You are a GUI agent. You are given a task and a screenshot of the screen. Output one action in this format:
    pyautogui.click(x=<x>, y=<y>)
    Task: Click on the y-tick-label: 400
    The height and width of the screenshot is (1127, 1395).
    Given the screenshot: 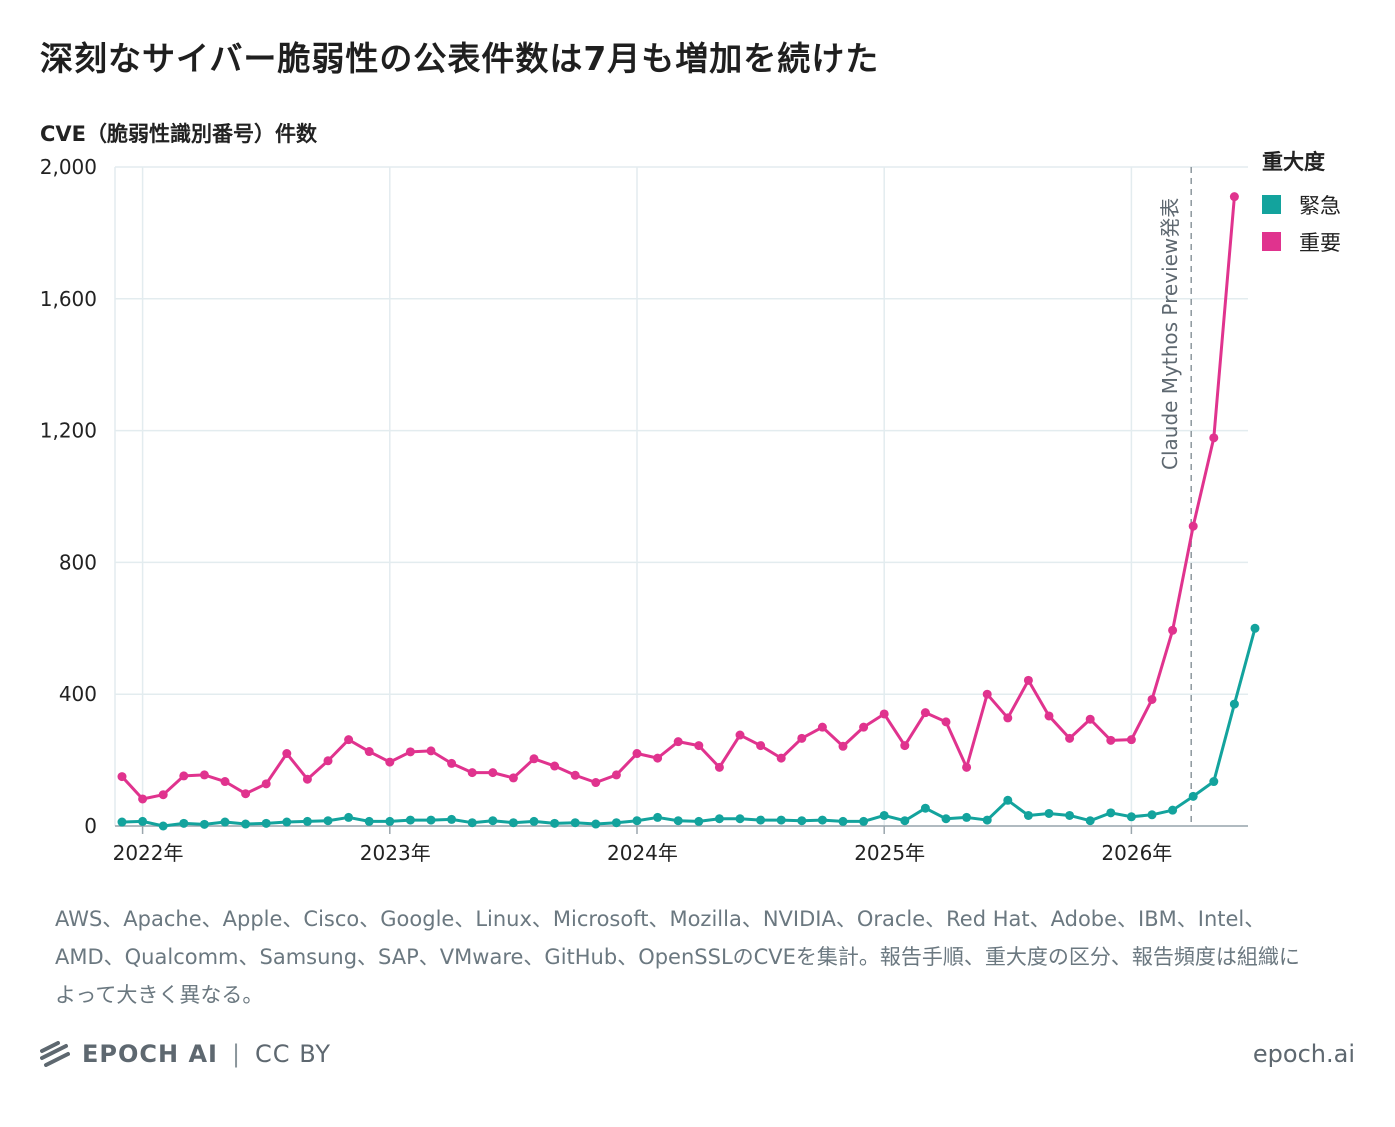 What is the action you would take?
    pyautogui.click(x=78, y=694)
    